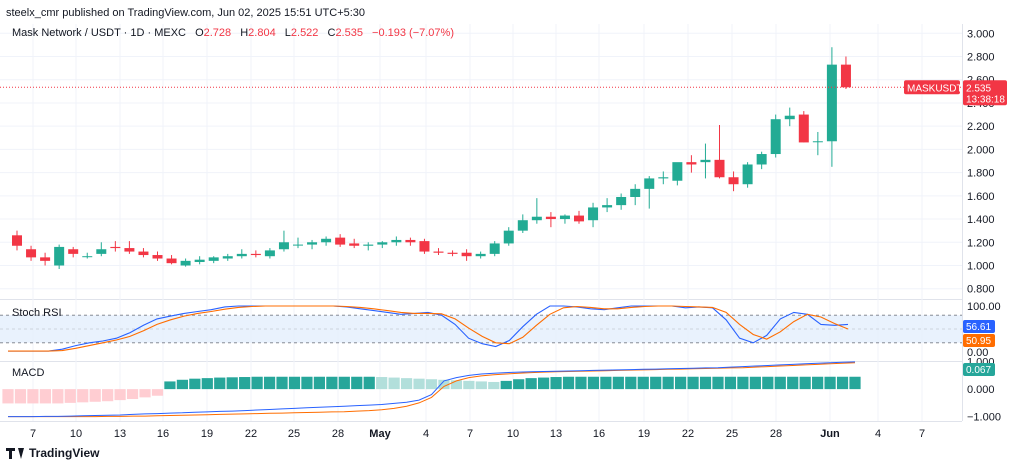 The image size is (1024, 467). I want to click on macd-title: MACD, so click(28, 373).